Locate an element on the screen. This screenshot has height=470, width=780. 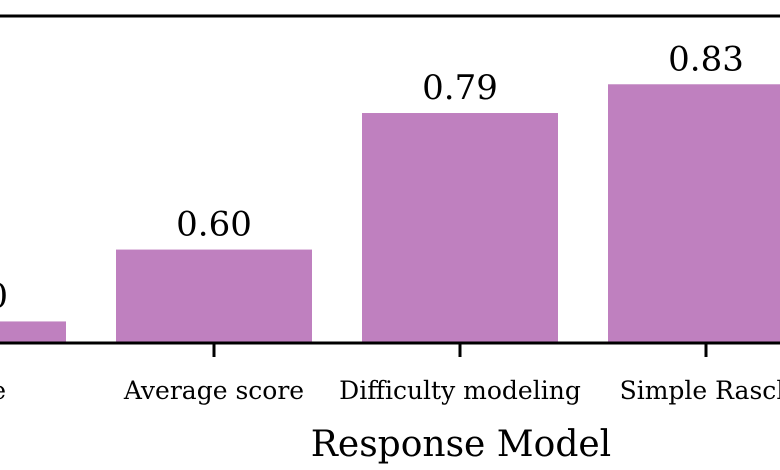
x-ticks-group is located at coordinates (460, 350).